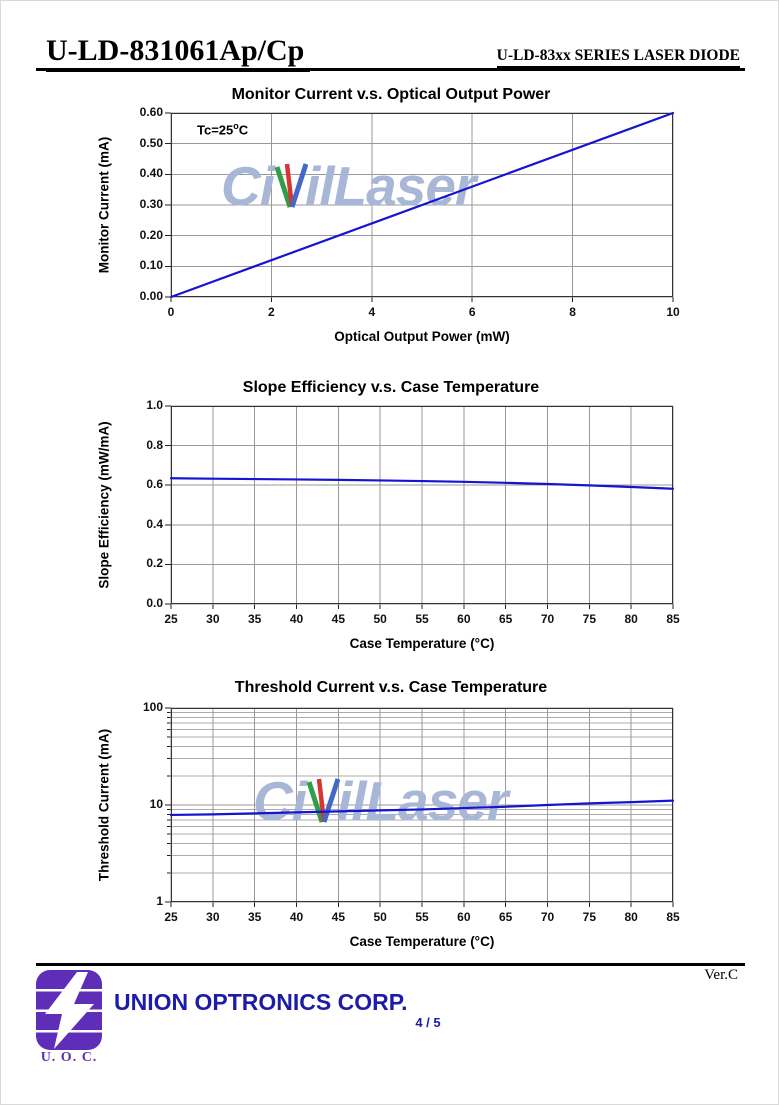 This screenshot has height=1105, width=779. Describe the element at coordinates (154, 563) in the screenshot. I see `y-tick-label: 0.2` at that location.